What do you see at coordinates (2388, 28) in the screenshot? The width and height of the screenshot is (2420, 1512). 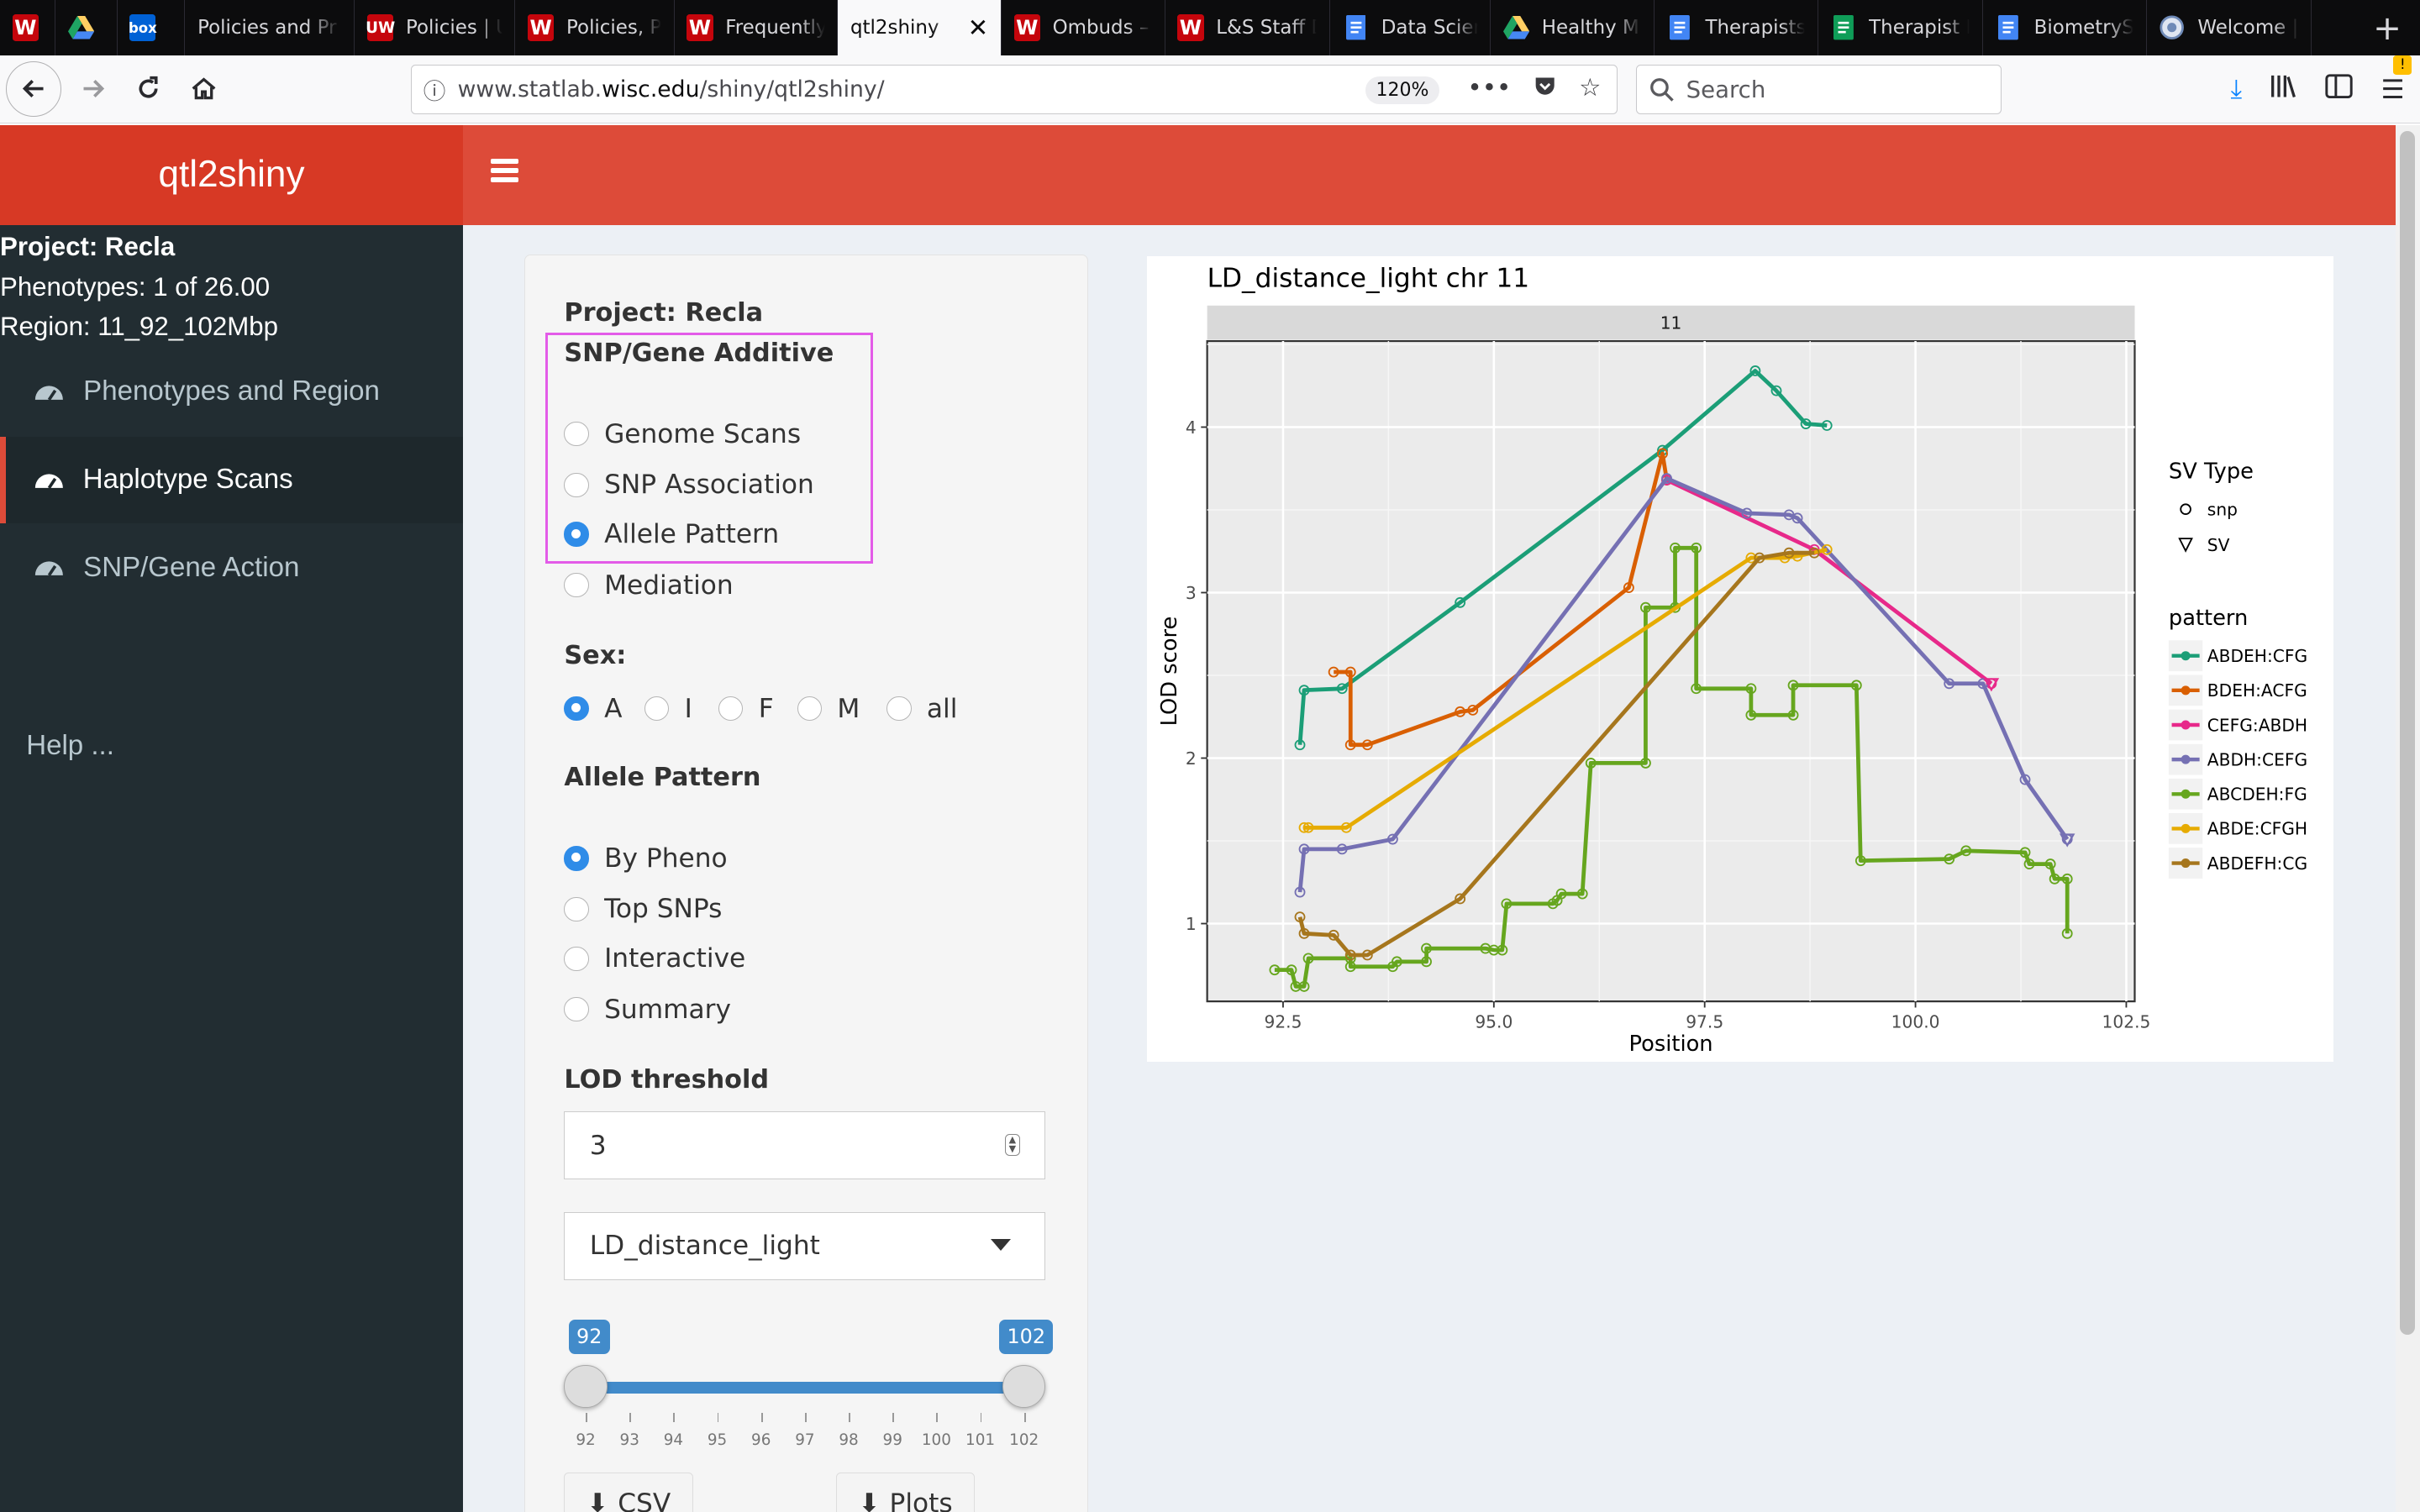 I see `new-tab-button: +` at bounding box center [2388, 28].